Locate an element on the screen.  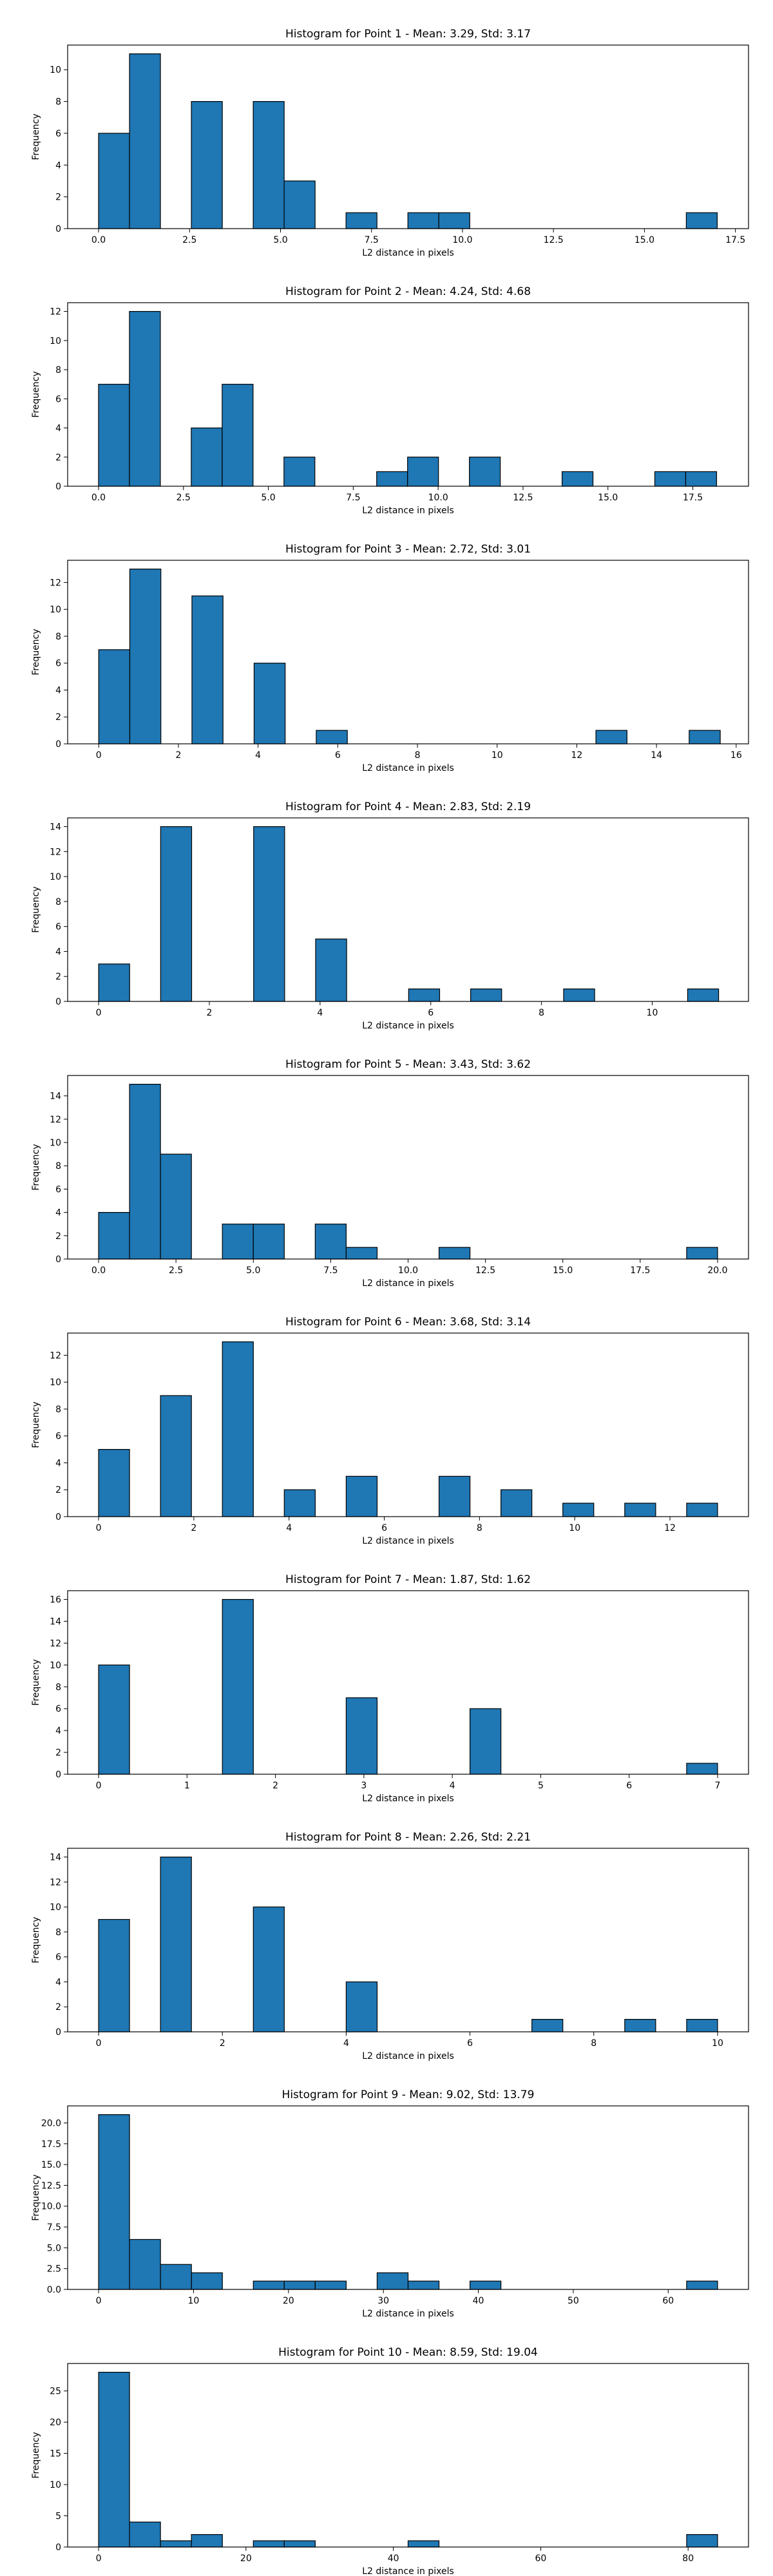
x-tick-label: 16 is located at coordinates (736, 755).